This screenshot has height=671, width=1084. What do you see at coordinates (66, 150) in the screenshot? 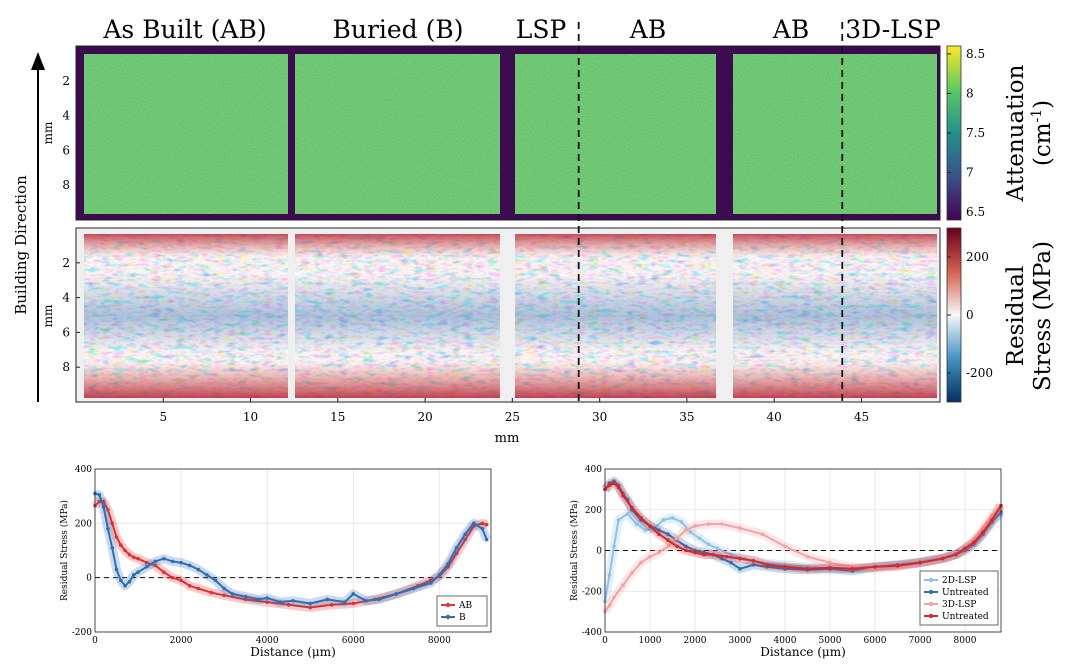
I see `attenuation-ytick-label-2: 6` at bounding box center [66, 150].